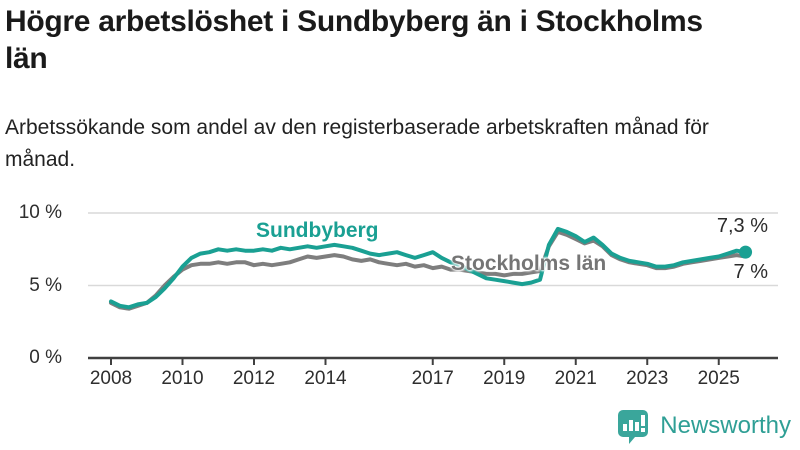  Describe the element at coordinates (575, 378) in the screenshot. I see `x-axis-tick-label: 2021` at that location.